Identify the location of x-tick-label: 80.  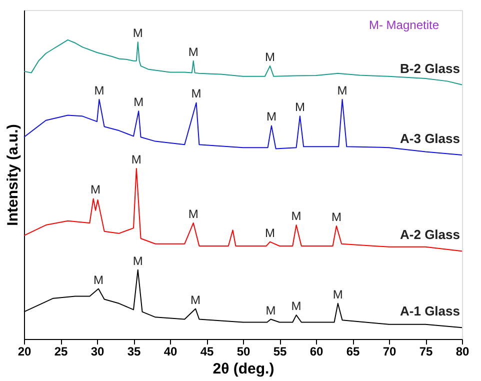
(463, 351).